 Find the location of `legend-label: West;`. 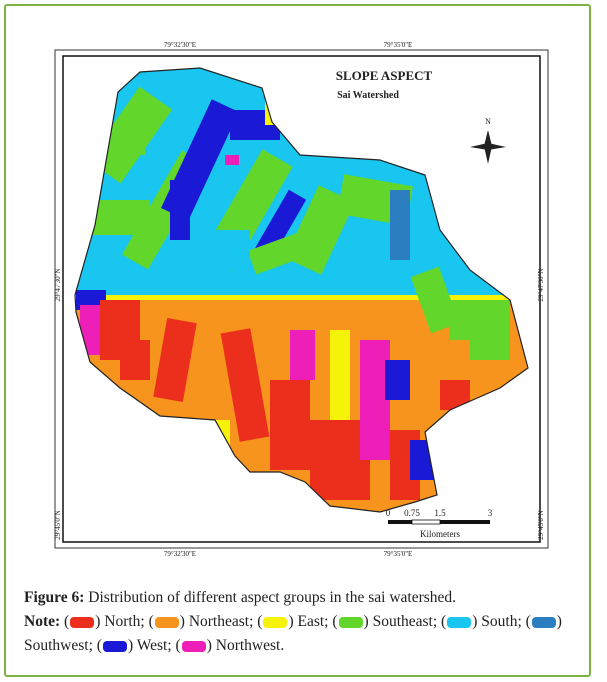

legend-label: West; is located at coordinates (154, 645).